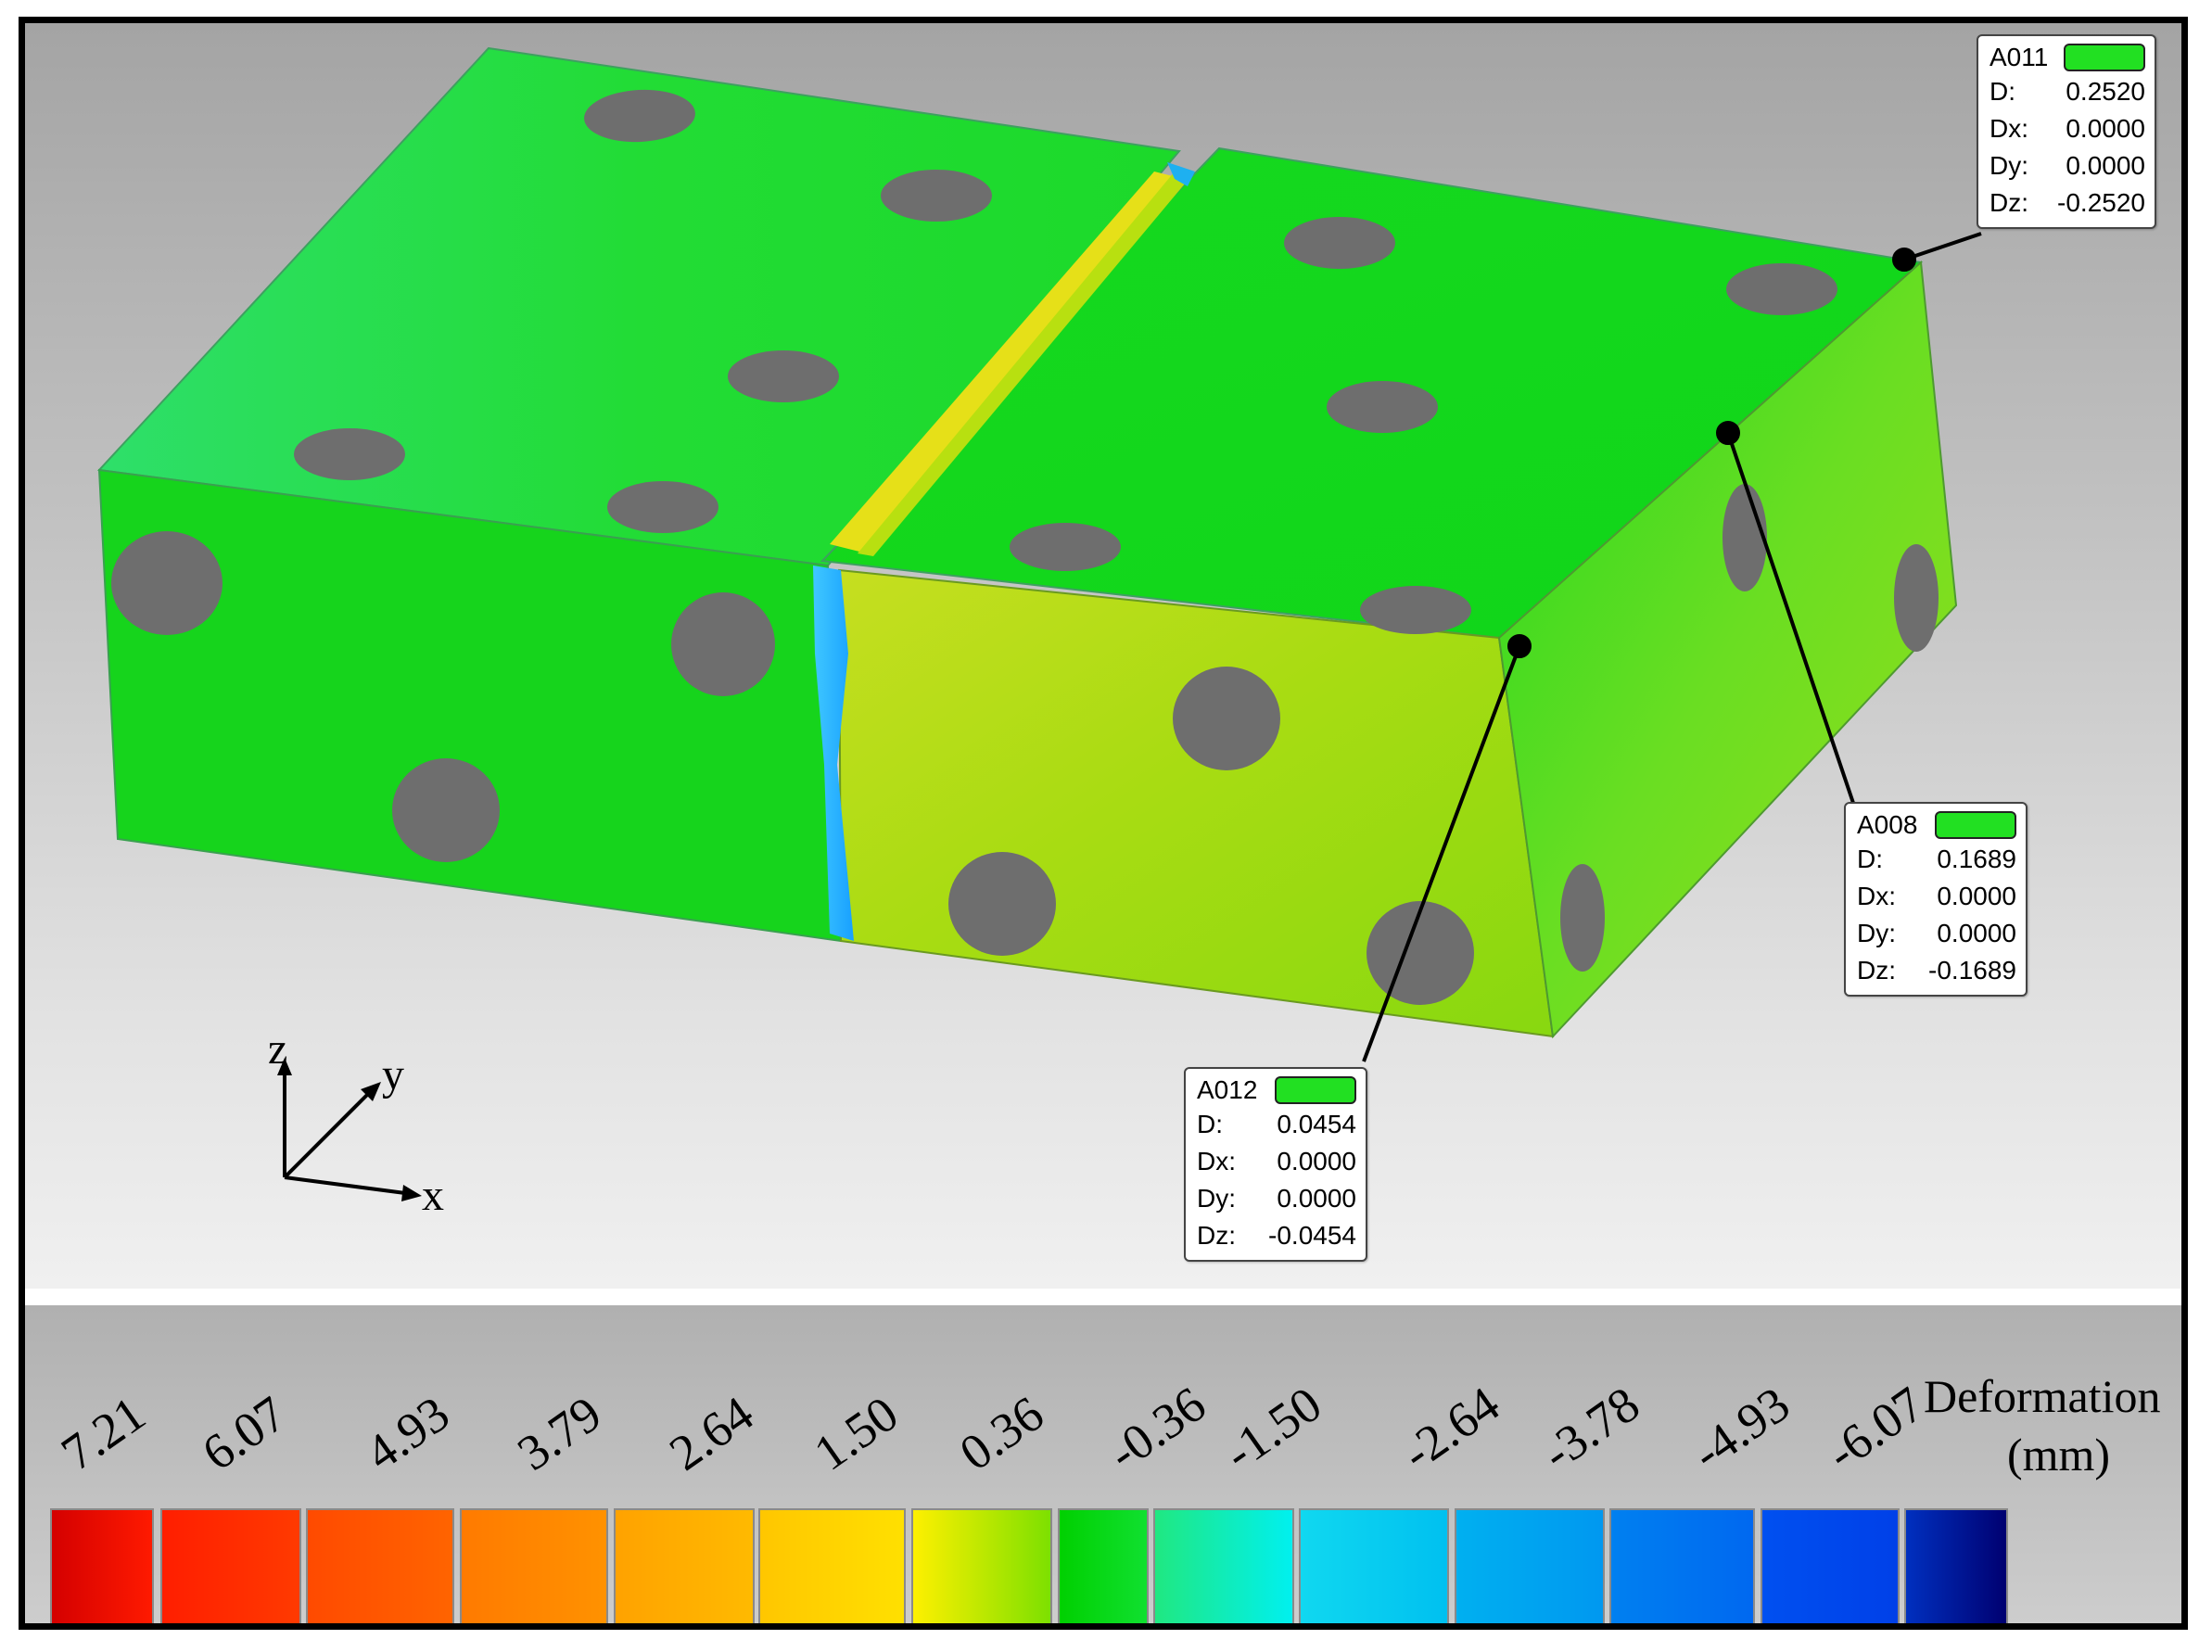 This screenshot has height=1652, width=2212. I want to click on right-block-side-face, so click(1727, 649).